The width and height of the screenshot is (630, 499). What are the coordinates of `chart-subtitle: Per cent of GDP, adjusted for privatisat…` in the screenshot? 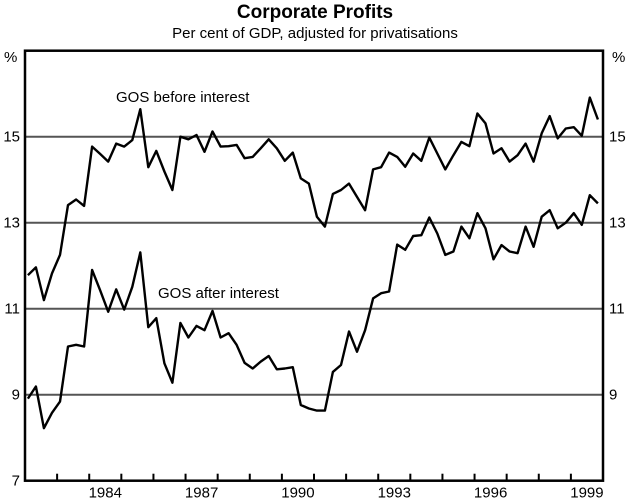 It's located at (315, 33).